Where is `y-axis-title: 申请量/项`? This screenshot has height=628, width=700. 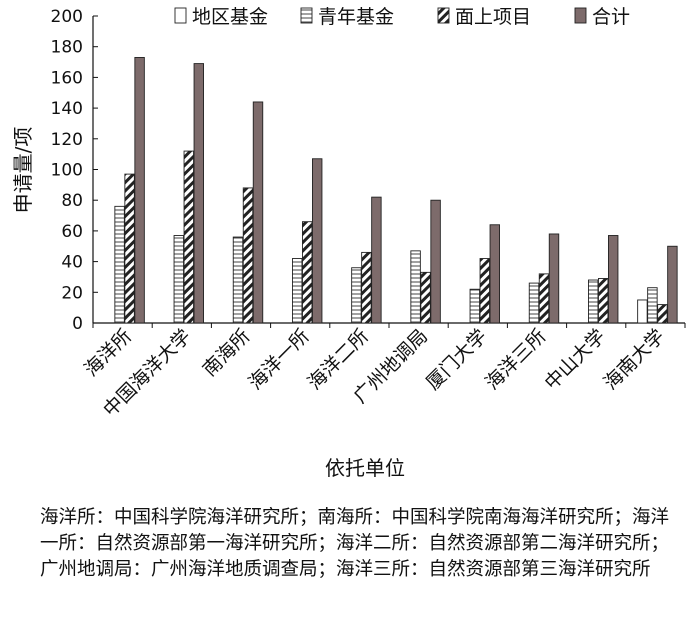 y-axis-title: 申请量/项 is located at coordinates (23, 170).